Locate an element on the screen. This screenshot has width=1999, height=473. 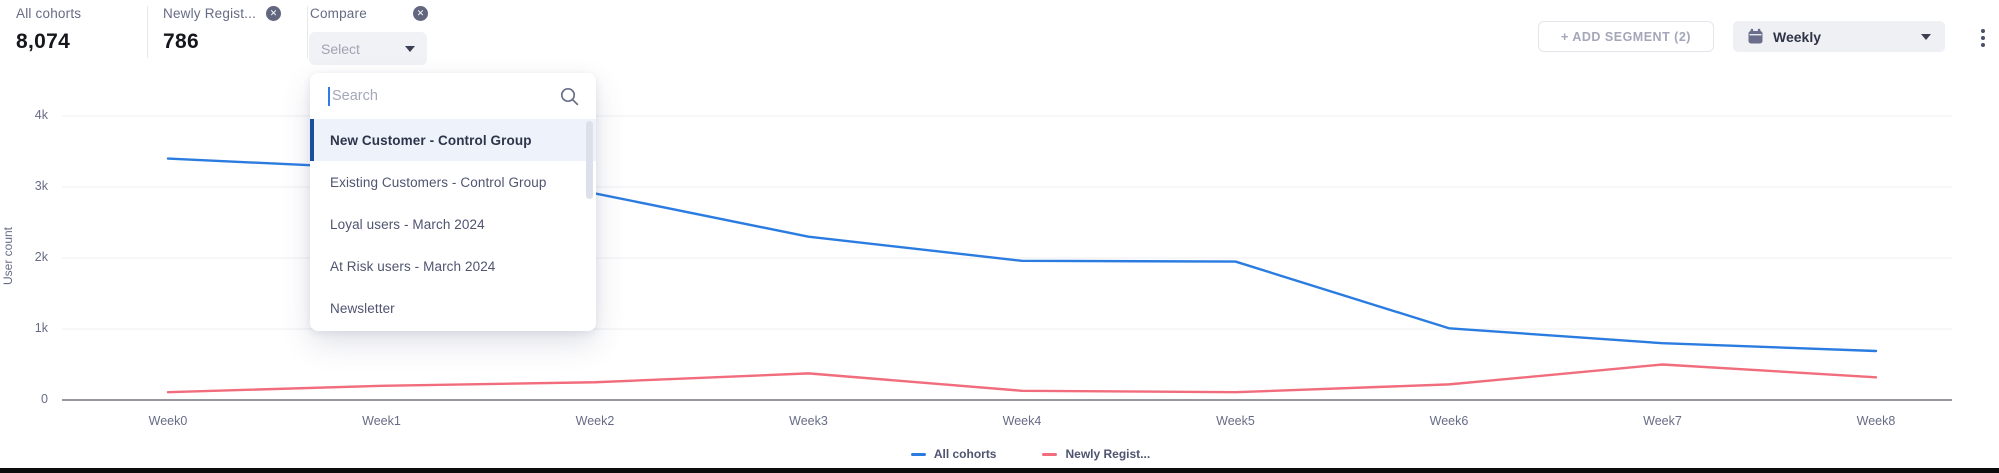
x-tick-label: Week3 is located at coordinates (808, 421).